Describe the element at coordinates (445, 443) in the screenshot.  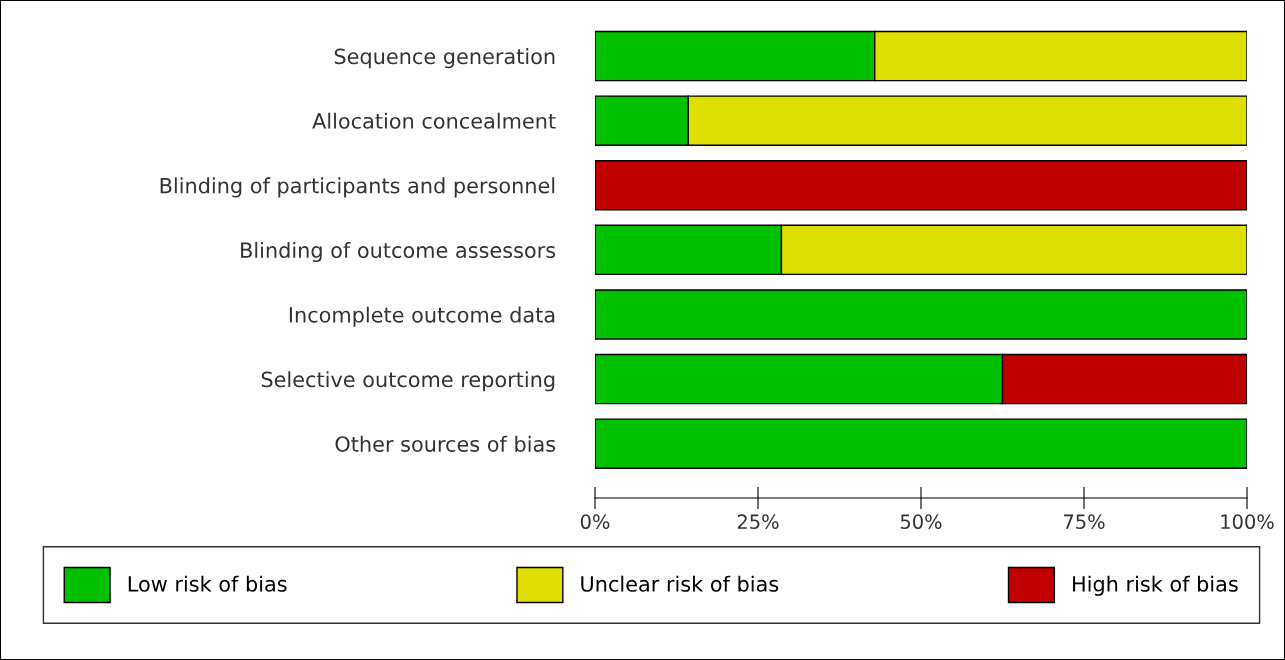
I see `y-tick-label: Other sources of bias` at that location.